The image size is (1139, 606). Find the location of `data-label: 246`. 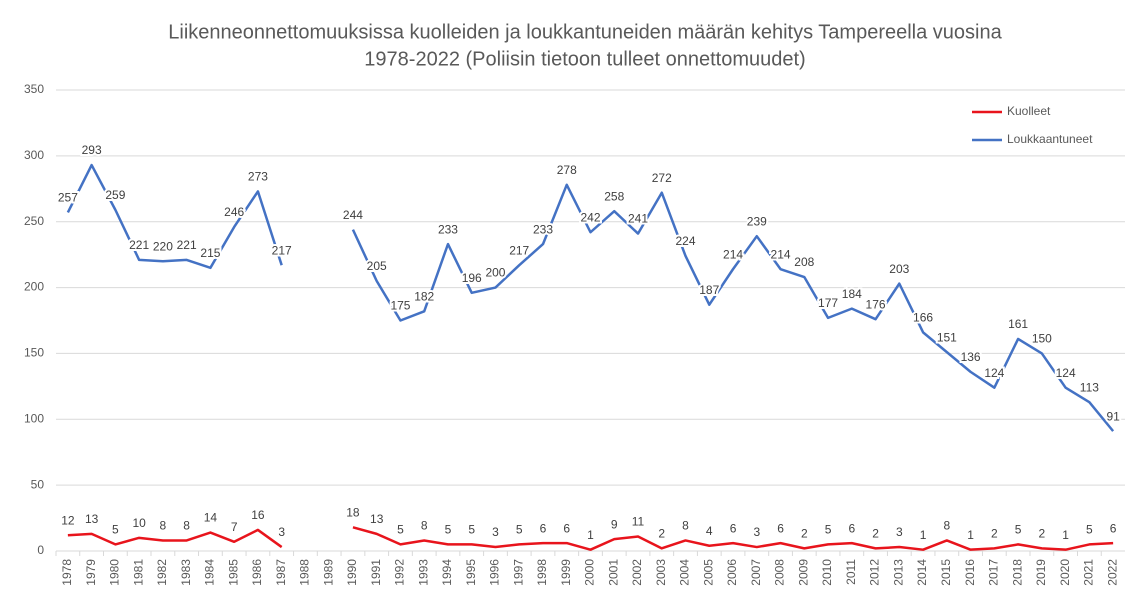

data-label: 246 is located at coordinates (234, 212).